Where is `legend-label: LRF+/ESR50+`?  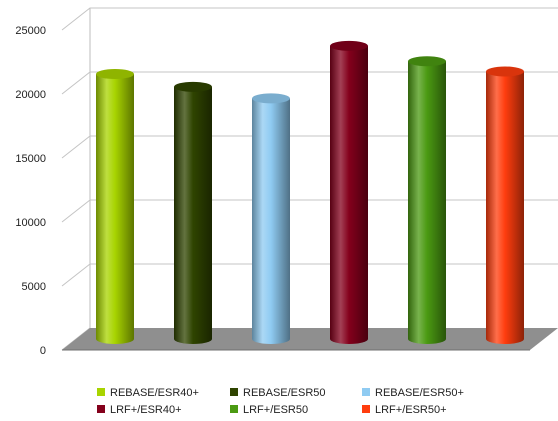 legend-label: LRF+/ESR50+ is located at coordinates (411, 410).